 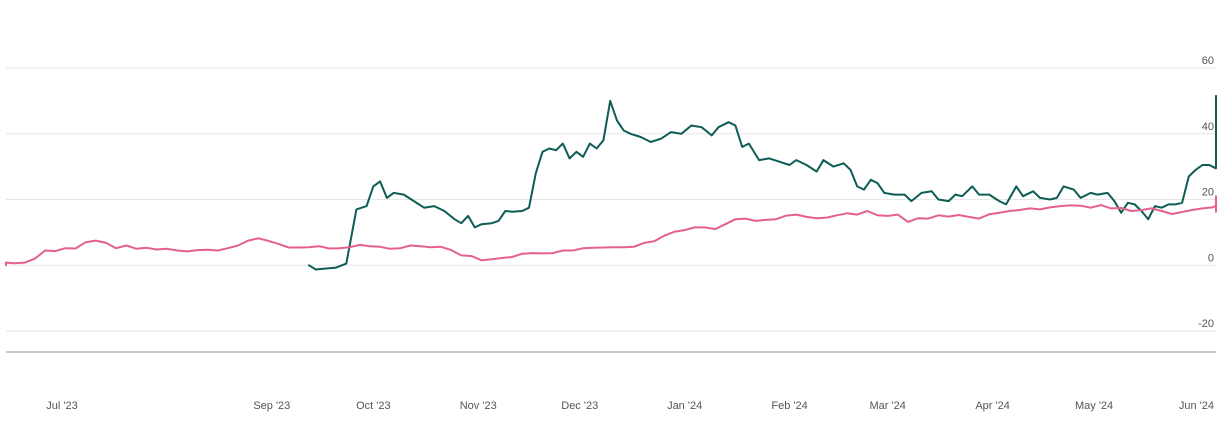 What do you see at coordinates (579, 406) in the screenshot?
I see `x-tick-label: Dec '23` at bounding box center [579, 406].